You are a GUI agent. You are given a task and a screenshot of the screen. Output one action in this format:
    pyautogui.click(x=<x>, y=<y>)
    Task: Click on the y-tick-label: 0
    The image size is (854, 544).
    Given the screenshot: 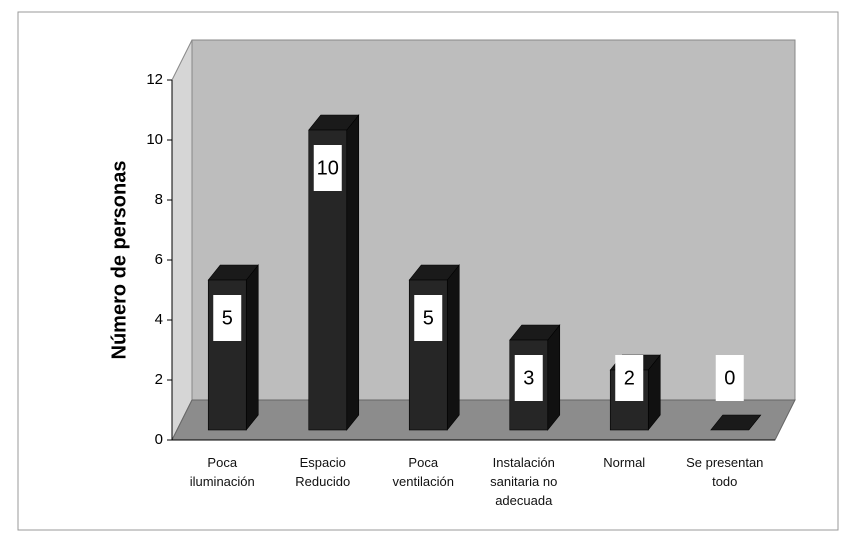 What is the action you would take?
    pyautogui.click(x=159, y=439)
    